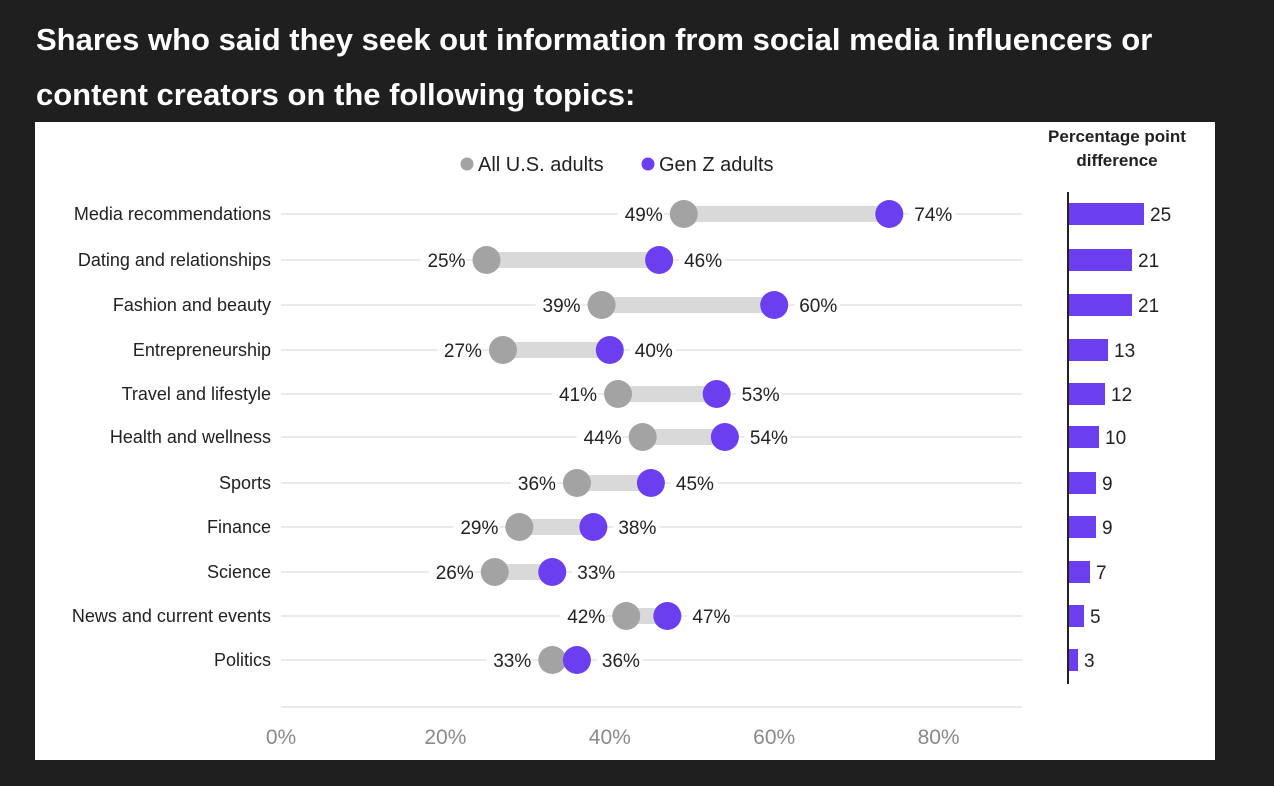 Image resolution: width=1274 pixels, height=786 pixels. Describe the element at coordinates (245, 483) in the screenshot. I see `category-label: Sports` at that location.